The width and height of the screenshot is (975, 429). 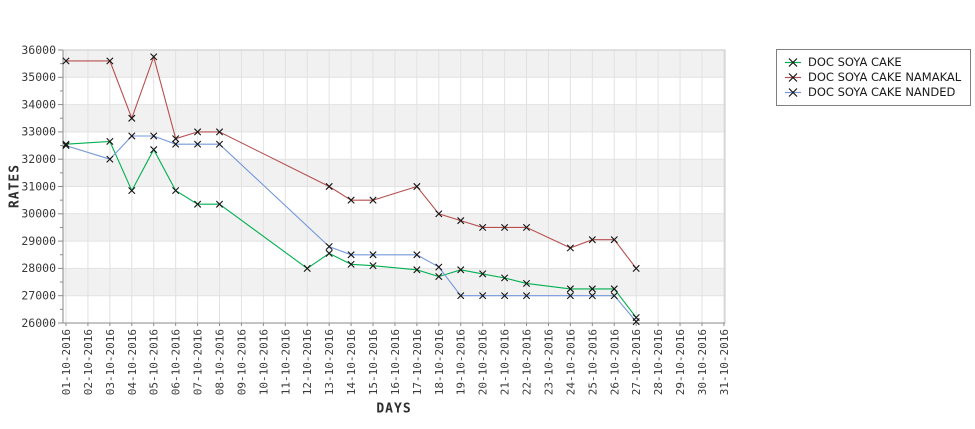 I want to click on svg-text: 34000, so click(x=38, y=104).